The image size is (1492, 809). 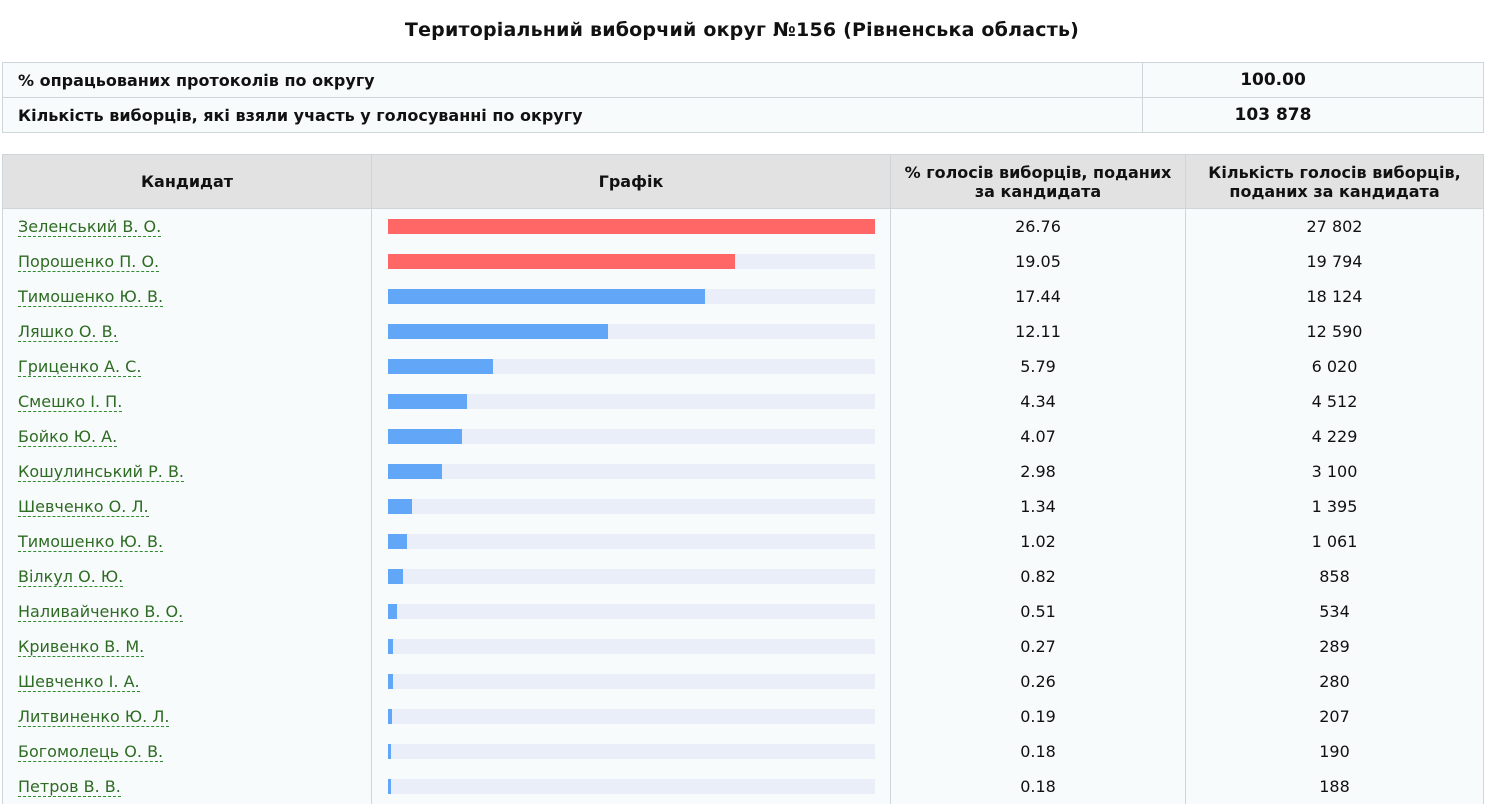 I want to click on summary-label-protocols: % опрацьованих протоколів по округу, so click(x=572, y=80).